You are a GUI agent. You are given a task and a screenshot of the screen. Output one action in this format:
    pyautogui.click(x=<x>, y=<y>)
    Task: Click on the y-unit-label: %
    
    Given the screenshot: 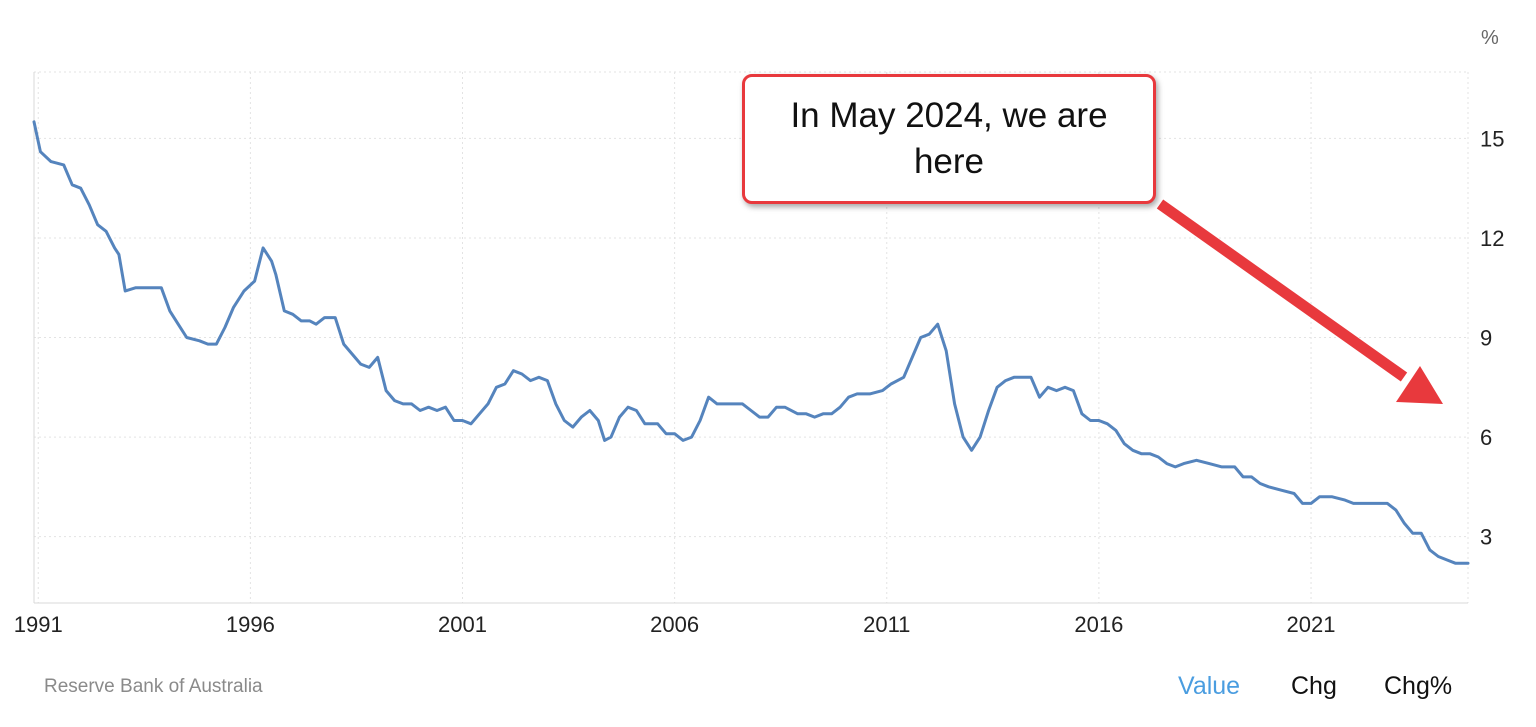 What is the action you would take?
    pyautogui.click(x=1490, y=38)
    